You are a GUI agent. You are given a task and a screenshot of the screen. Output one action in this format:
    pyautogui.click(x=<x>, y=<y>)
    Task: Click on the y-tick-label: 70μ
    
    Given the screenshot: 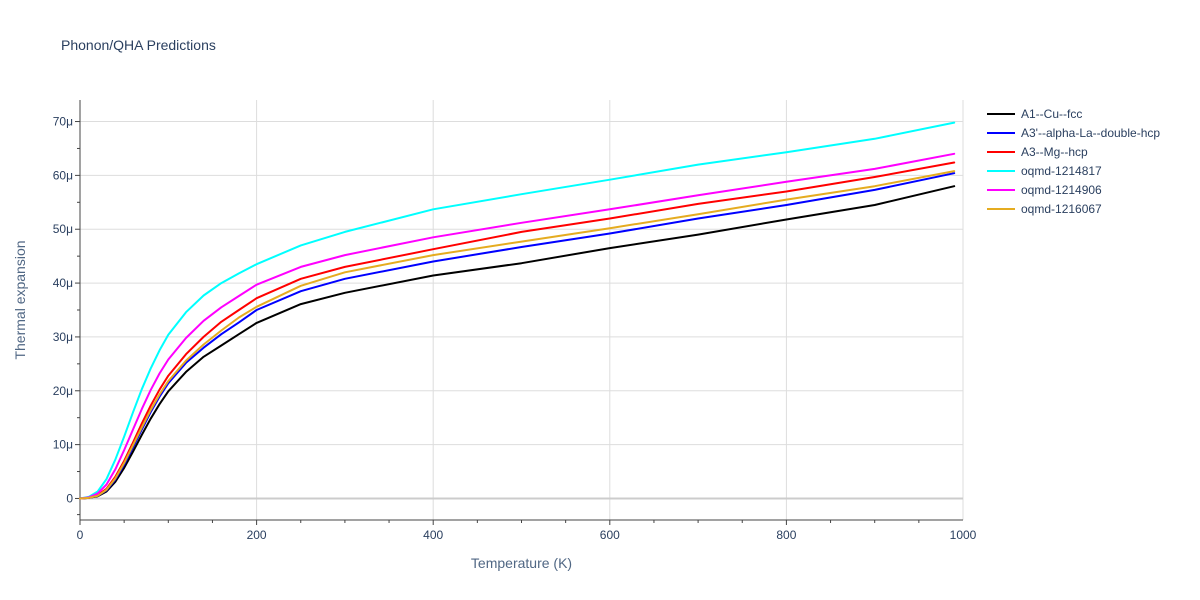 What is the action you would take?
    pyautogui.click(x=63, y=122)
    